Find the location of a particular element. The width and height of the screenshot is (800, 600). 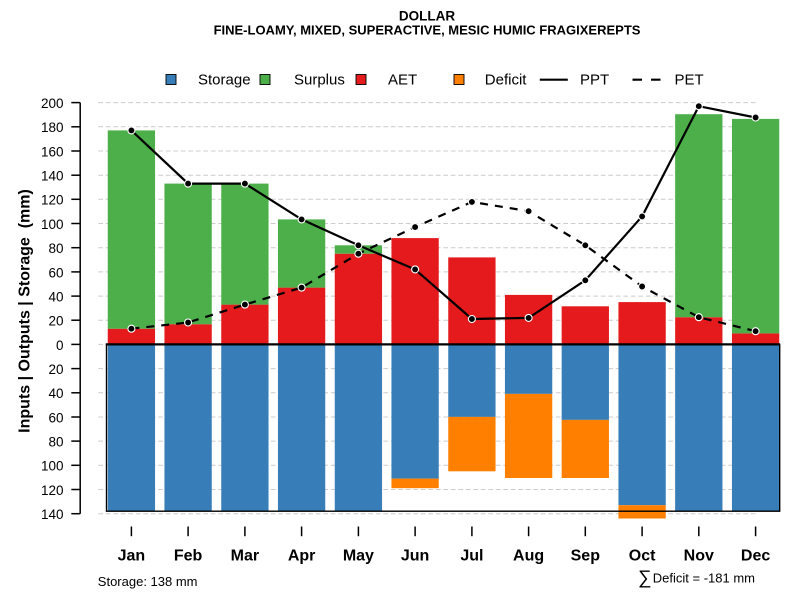

svg-text: Apr is located at coordinates (302, 556).